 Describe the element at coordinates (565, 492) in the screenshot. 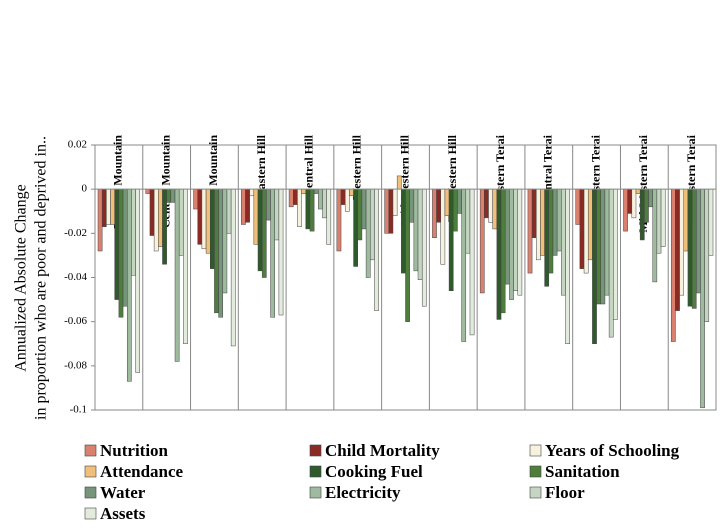

I see `legend-label: Floor` at that location.